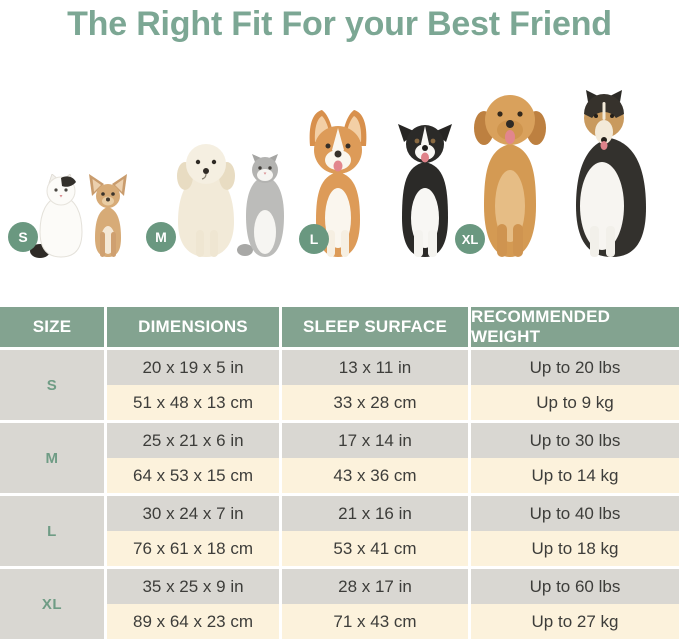  Describe the element at coordinates (575, 402) in the screenshot. I see `weight-kg: Up to 9 kg` at that location.